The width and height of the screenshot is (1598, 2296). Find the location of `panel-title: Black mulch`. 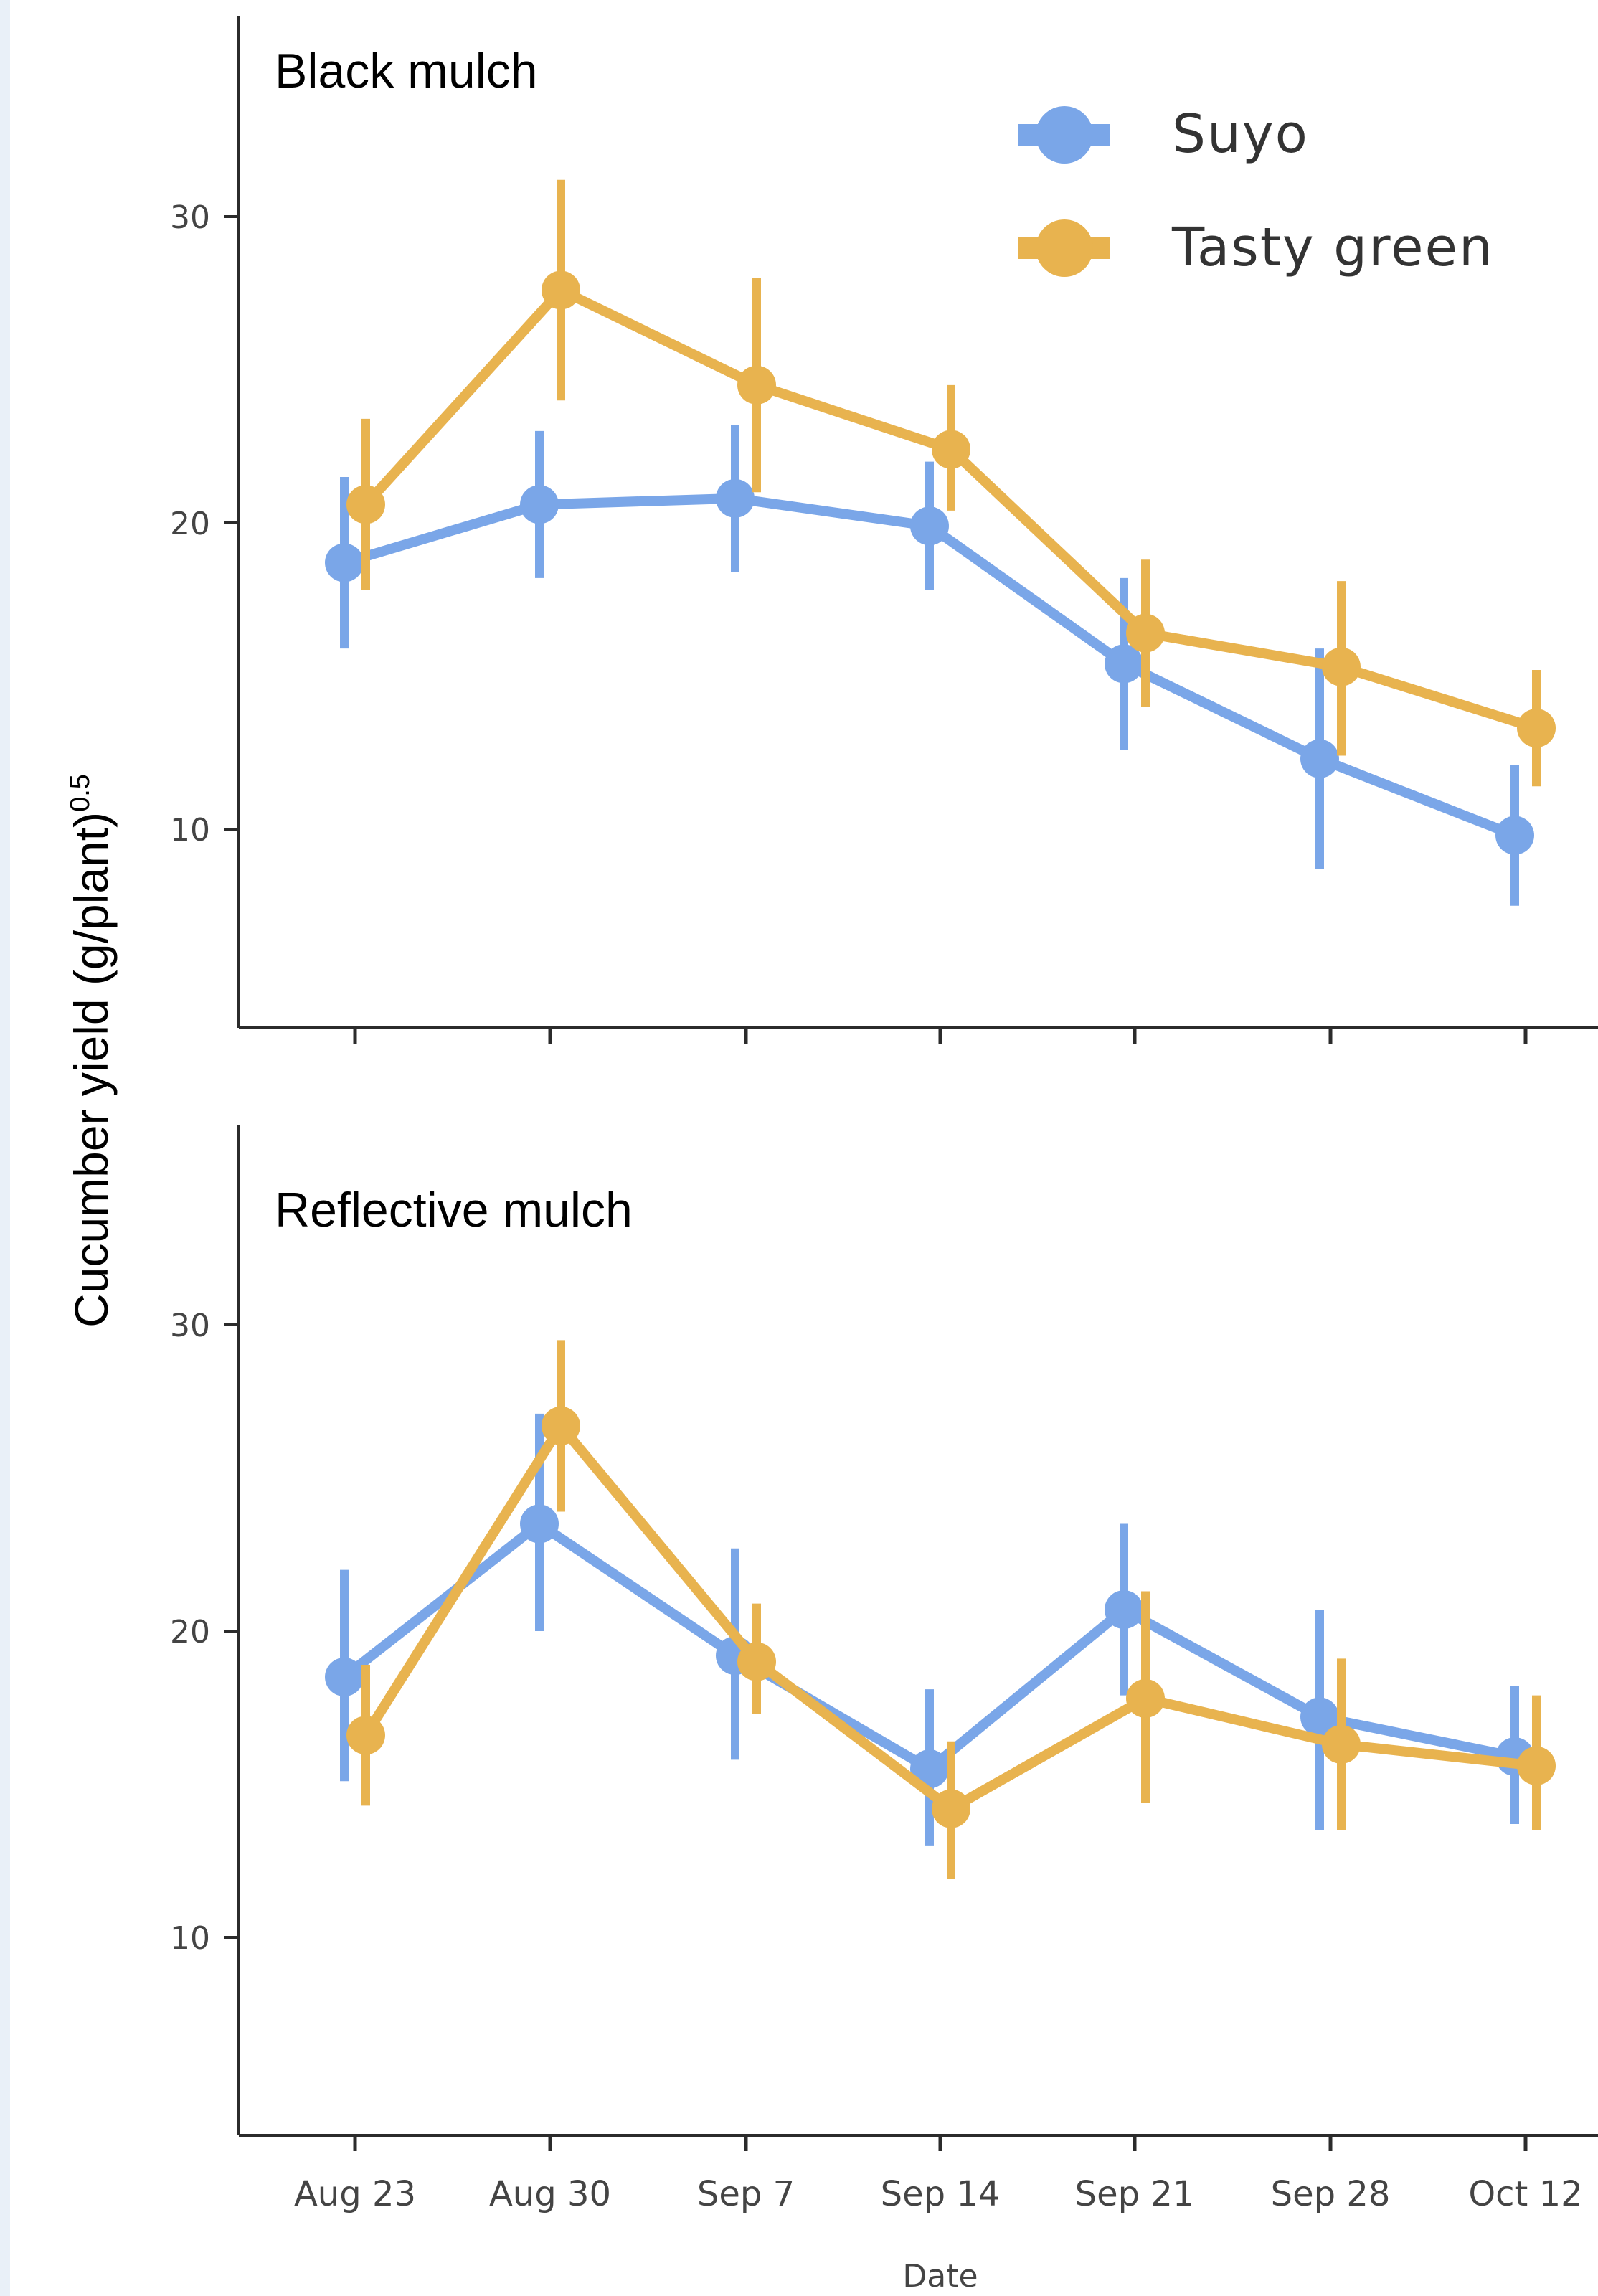

panel-title: Black mulch is located at coordinates (407, 71).